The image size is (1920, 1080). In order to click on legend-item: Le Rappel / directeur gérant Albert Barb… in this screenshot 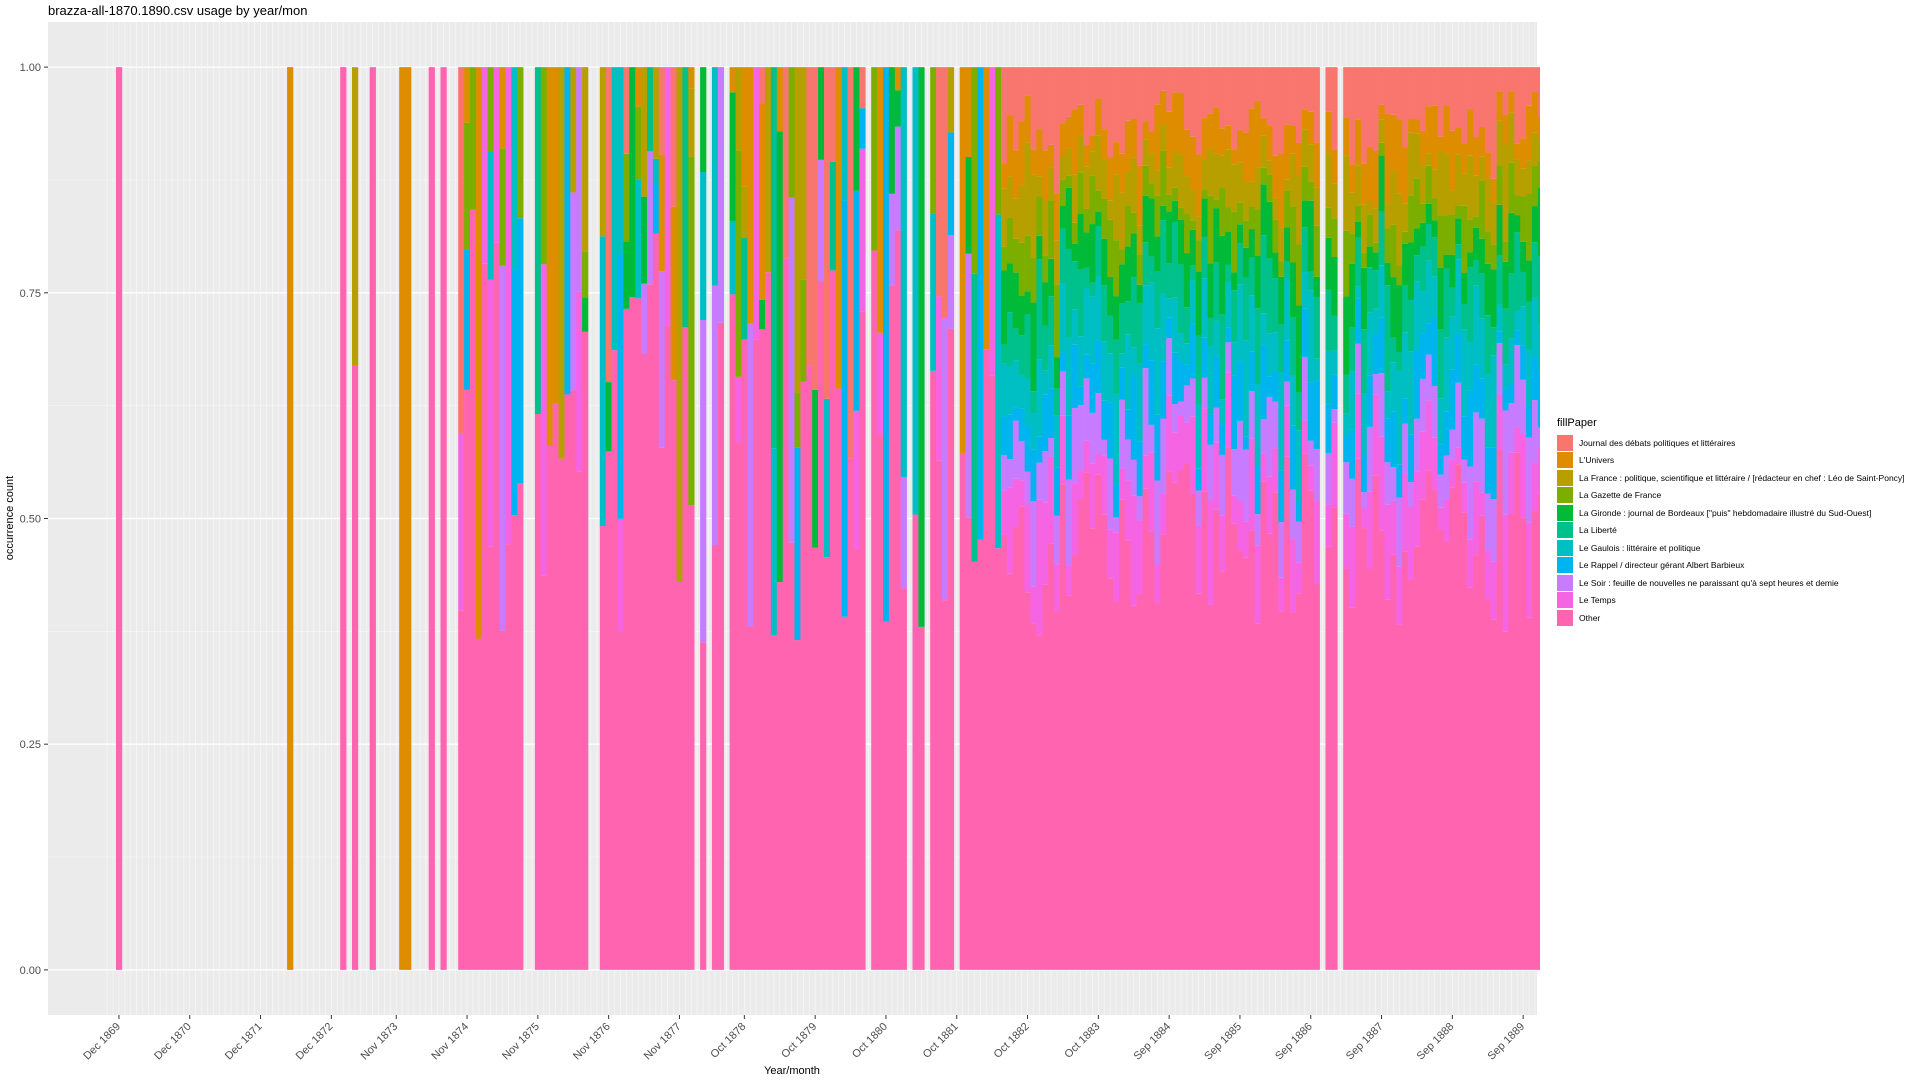, I will do `click(1731, 566)`.